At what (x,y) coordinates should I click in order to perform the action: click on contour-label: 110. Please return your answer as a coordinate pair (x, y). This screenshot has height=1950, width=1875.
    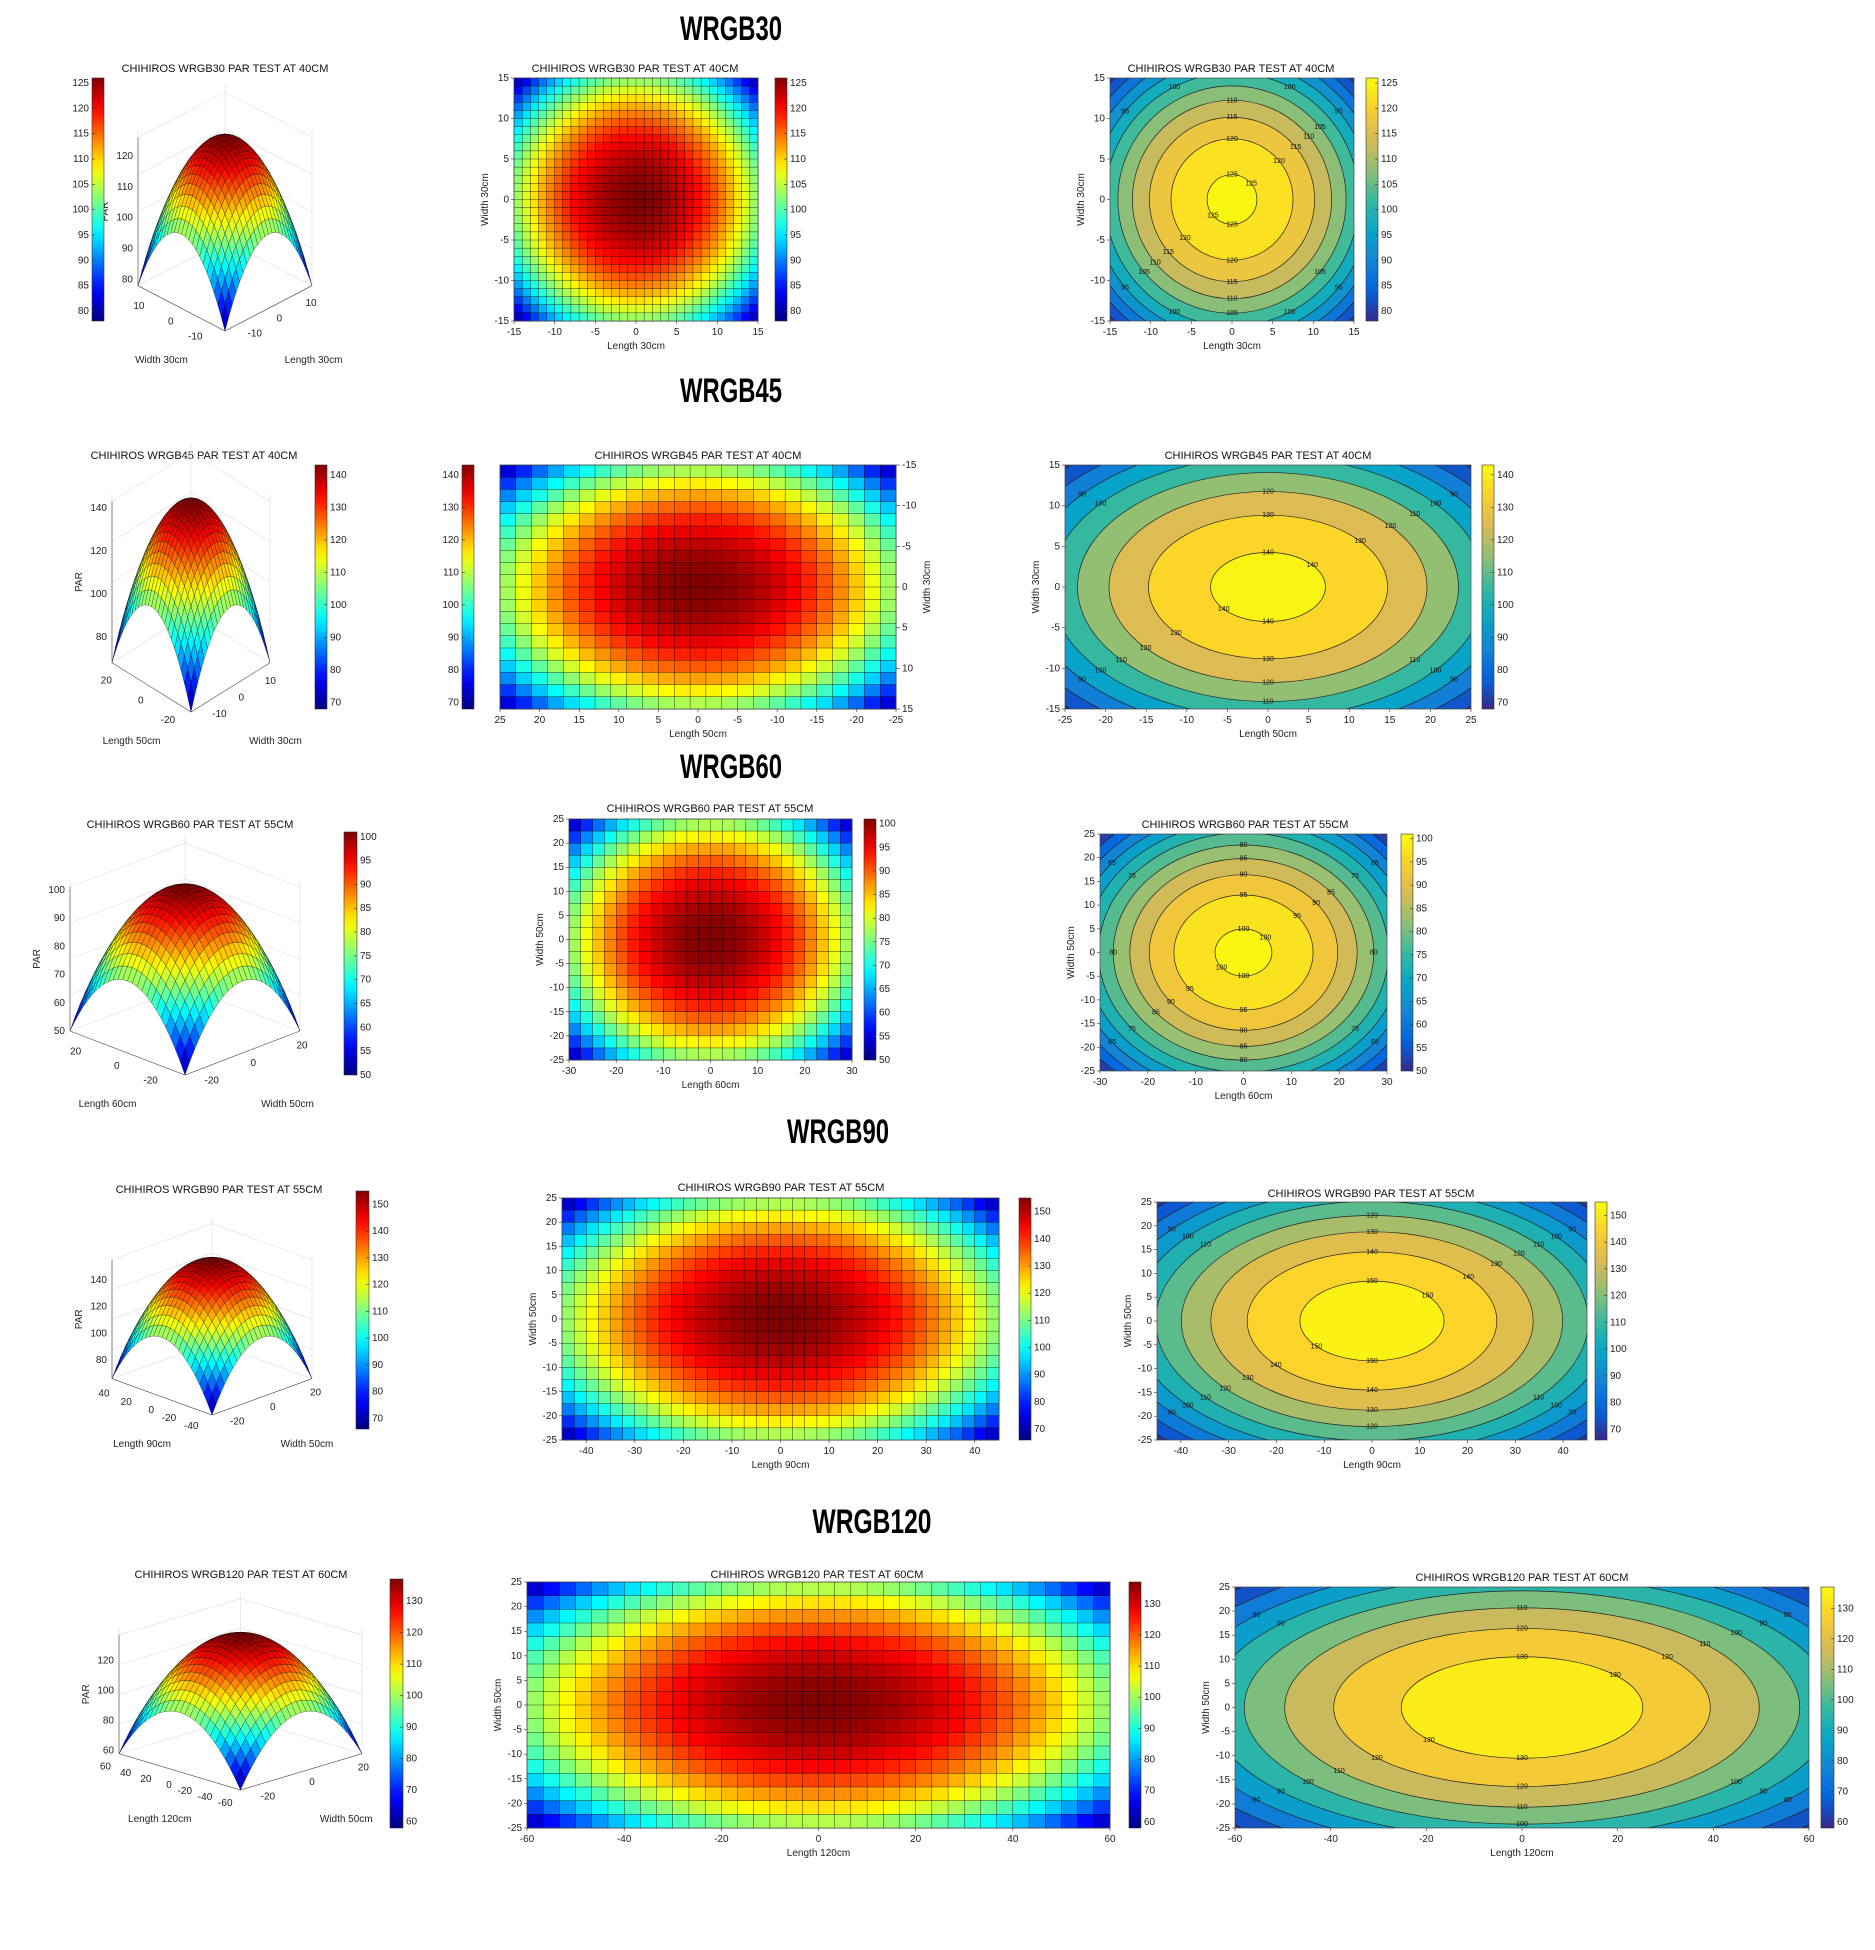
    Looking at the image, I should click on (1414, 660).